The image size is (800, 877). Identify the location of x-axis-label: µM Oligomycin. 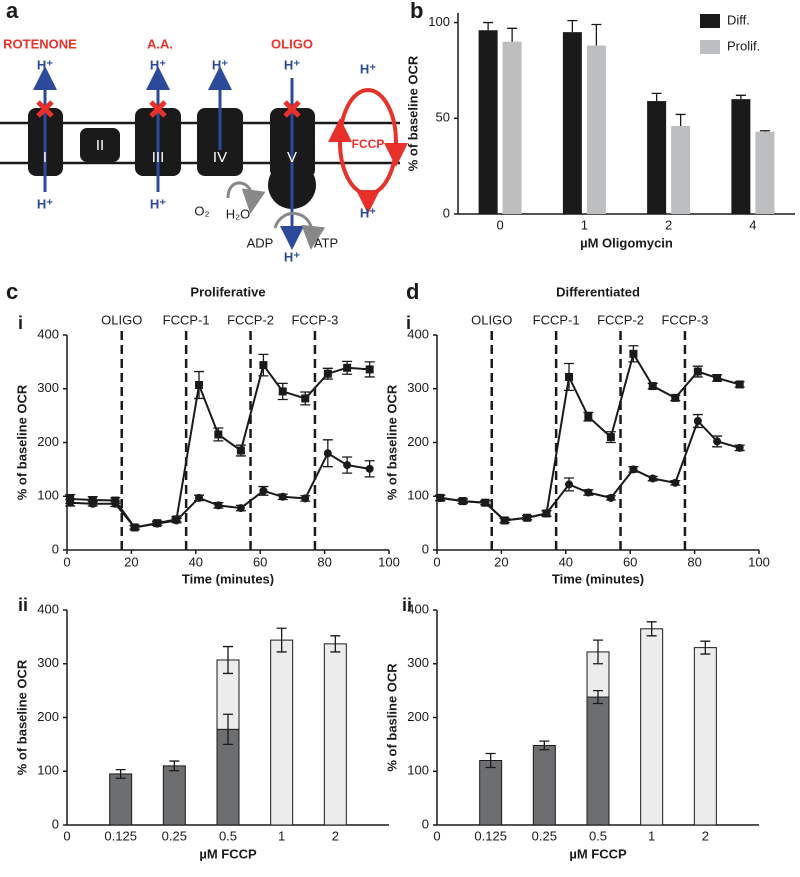
(626, 242).